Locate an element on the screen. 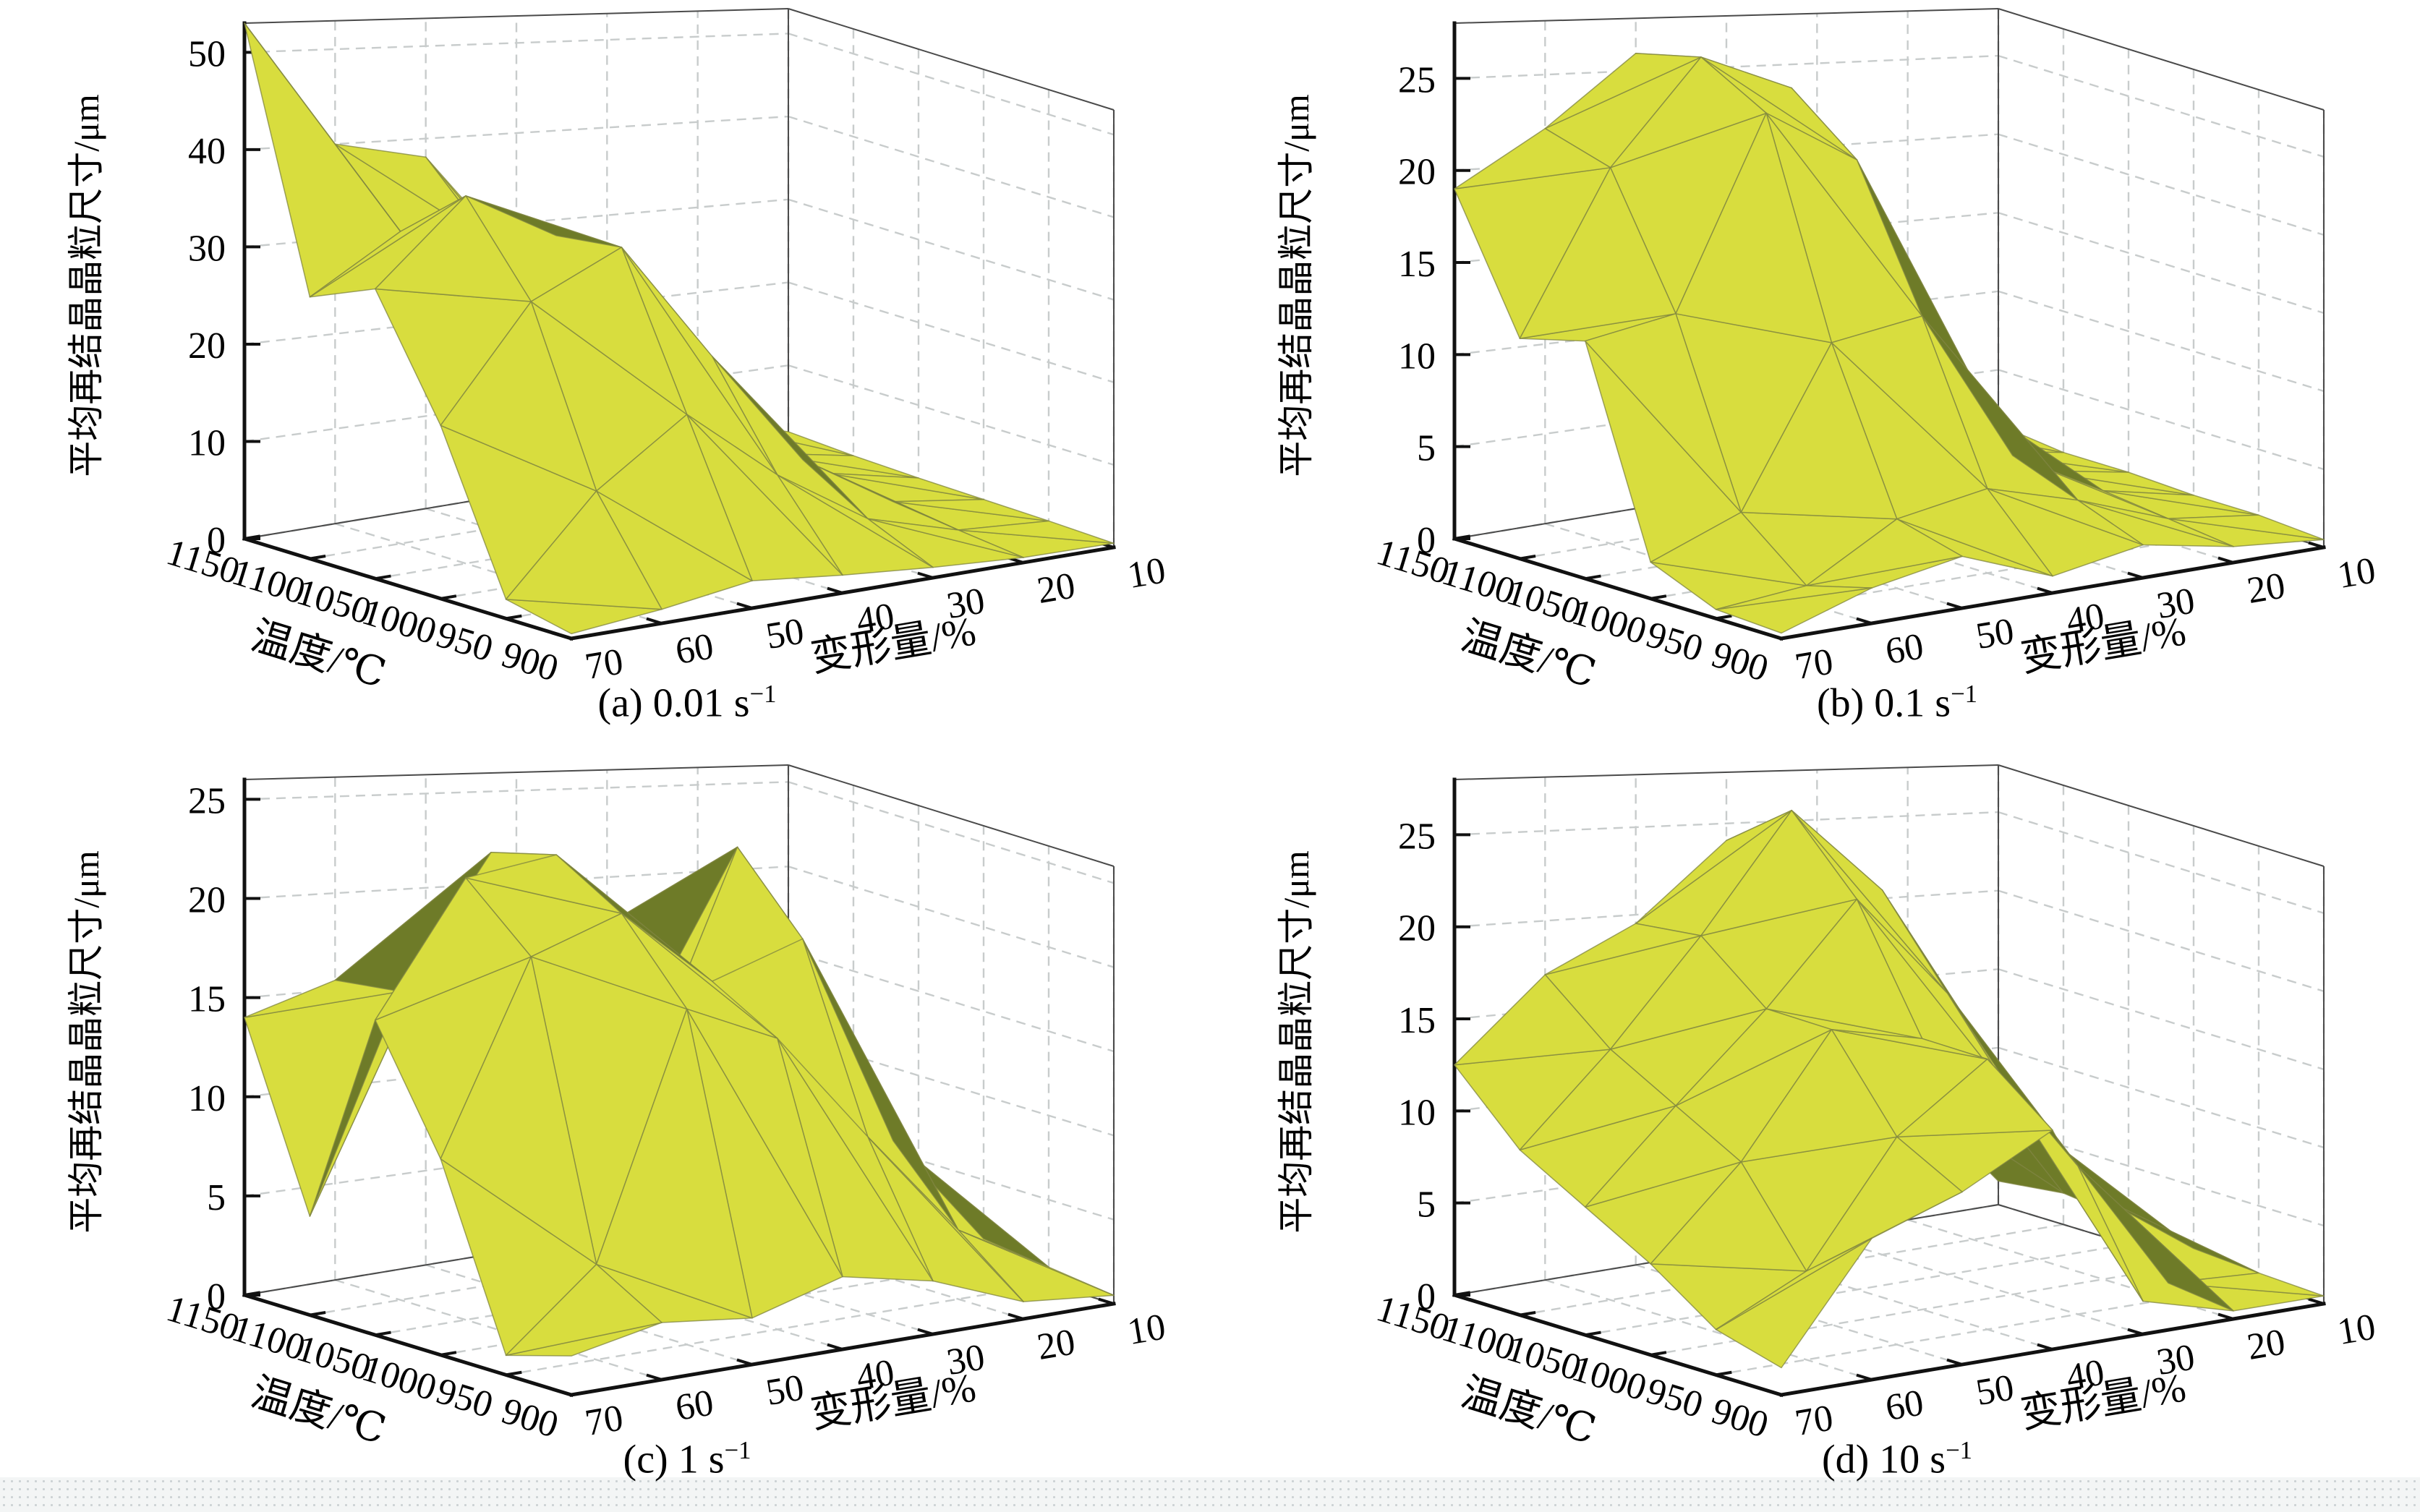  caption-c-sup: −1 is located at coordinates (737, 1450).